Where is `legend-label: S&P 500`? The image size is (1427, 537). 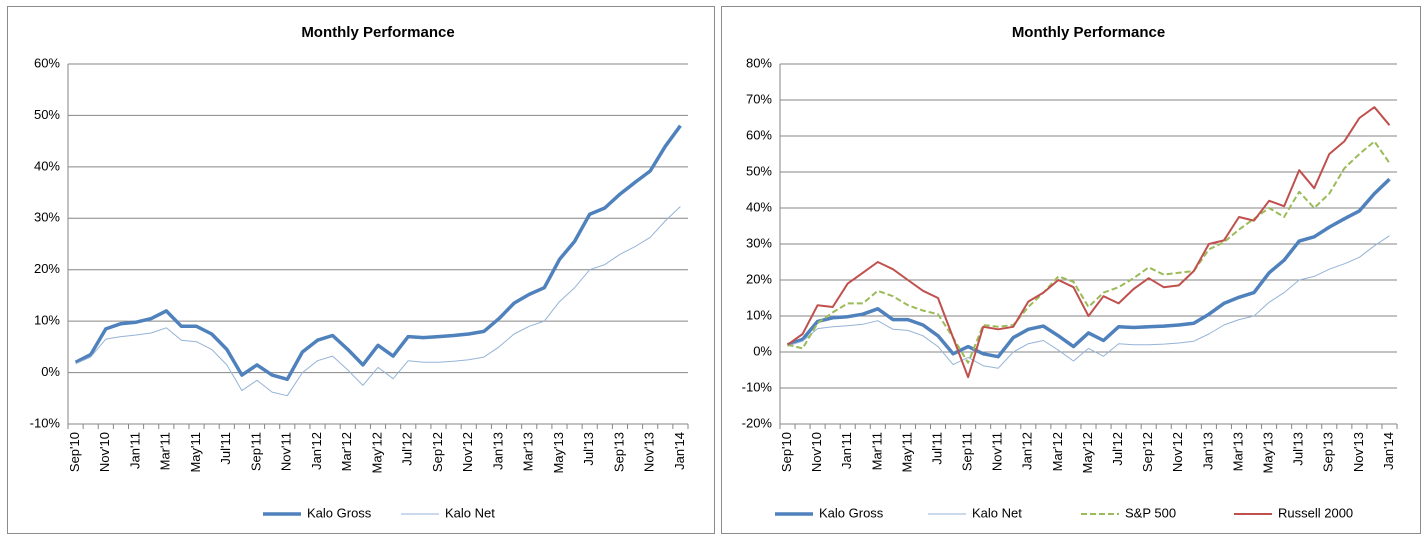
legend-label: S&P 500 is located at coordinates (1150, 512).